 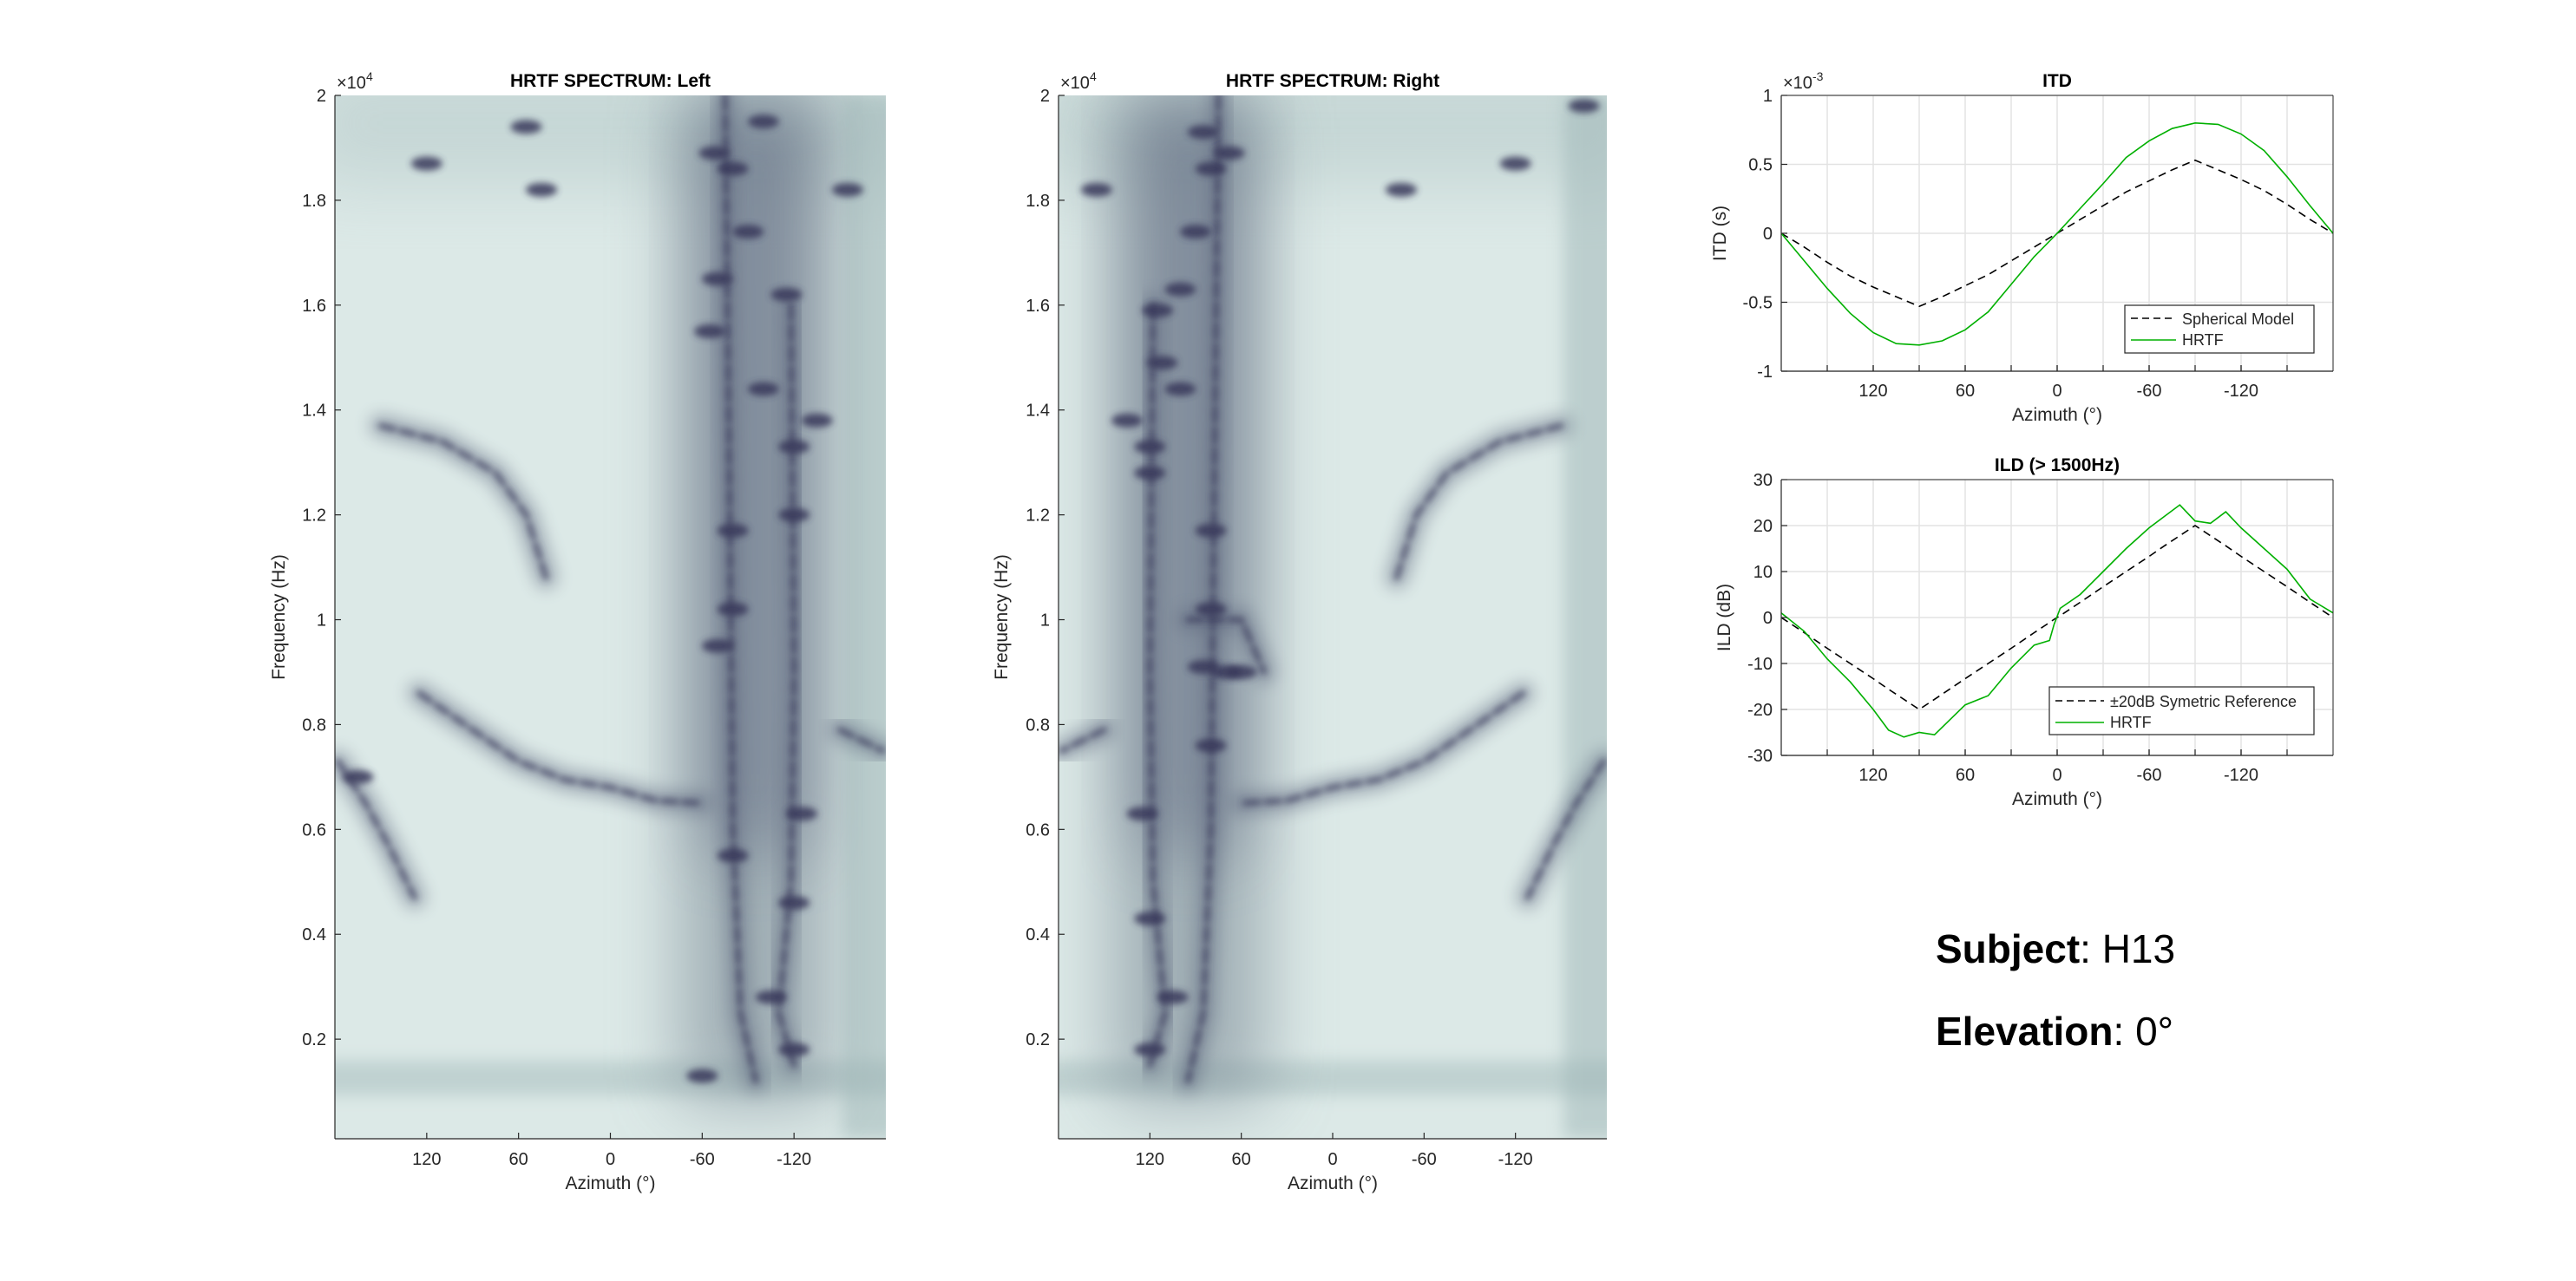 What do you see at coordinates (1760, 756) in the screenshot?
I see `y-tick-label: -30` at bounding box center [1760, 756].